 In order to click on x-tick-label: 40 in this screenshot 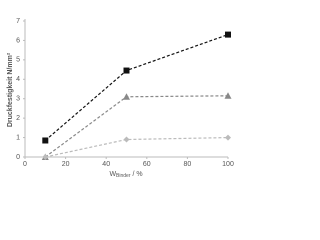, I will do `click(106, 164)`.